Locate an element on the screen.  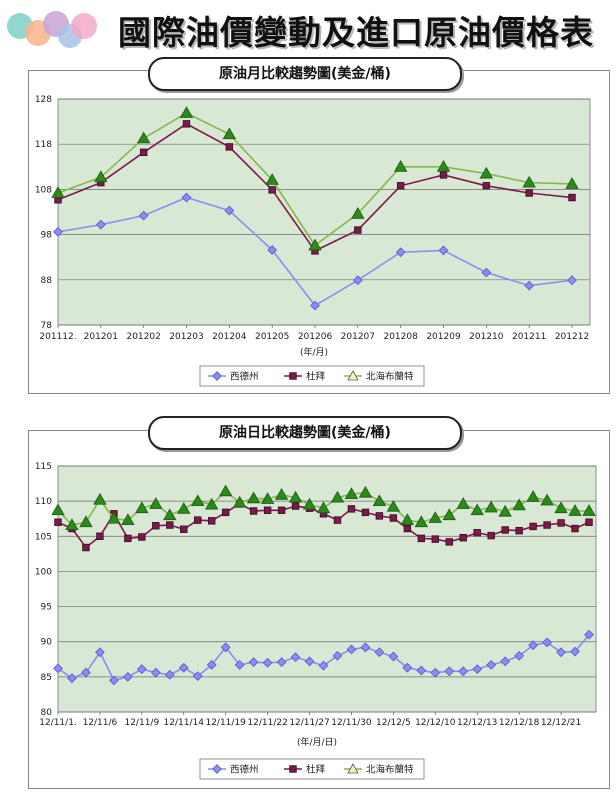
daily-x-tick-label: 12/12/21 is located at coordinates (561, 723).